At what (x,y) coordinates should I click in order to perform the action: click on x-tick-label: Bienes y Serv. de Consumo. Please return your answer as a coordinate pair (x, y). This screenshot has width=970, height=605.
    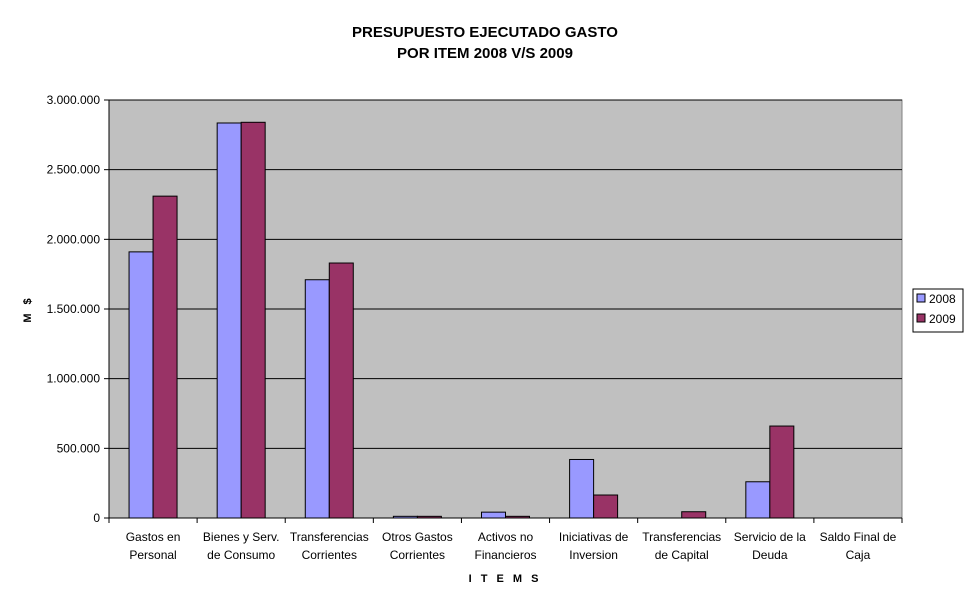
    Looking at the image, I should click on (241, 546).